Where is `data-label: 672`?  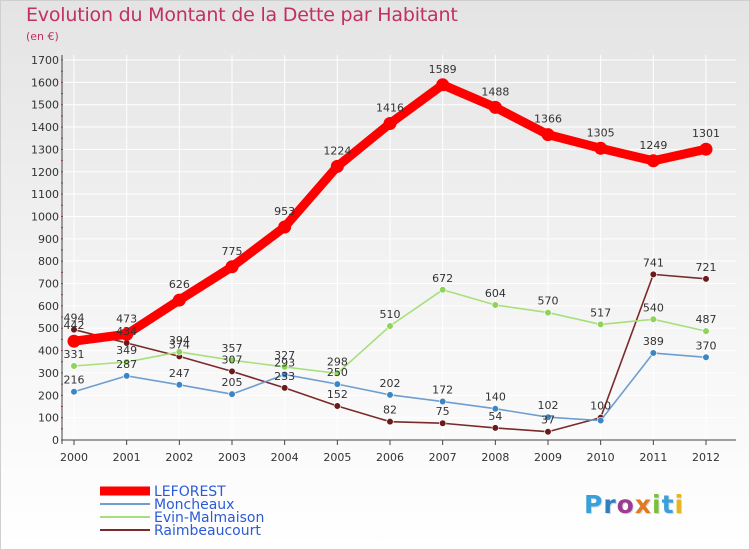
data-label: 672 is located at coordinates (442, 278).